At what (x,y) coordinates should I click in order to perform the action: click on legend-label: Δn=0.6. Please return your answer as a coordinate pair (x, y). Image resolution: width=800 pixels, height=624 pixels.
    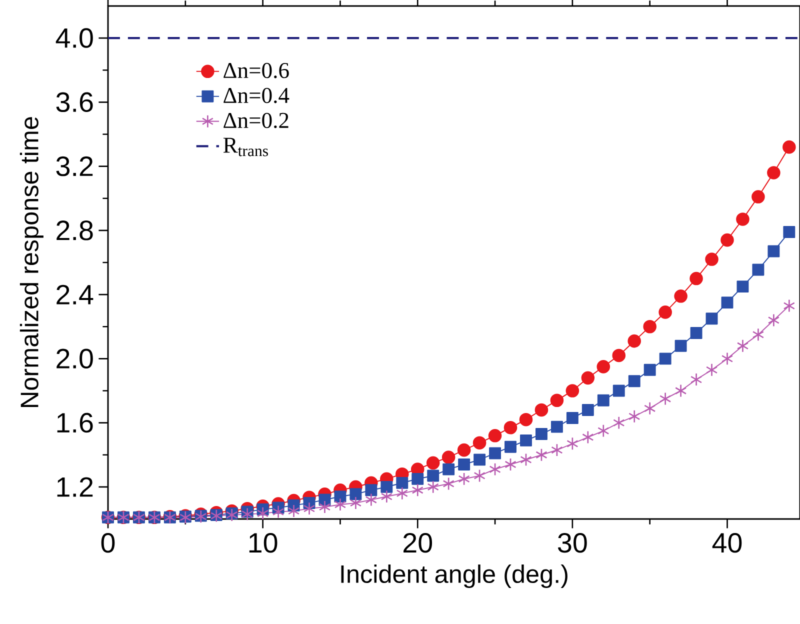
    Looking at the image, I should click on (256, 70).